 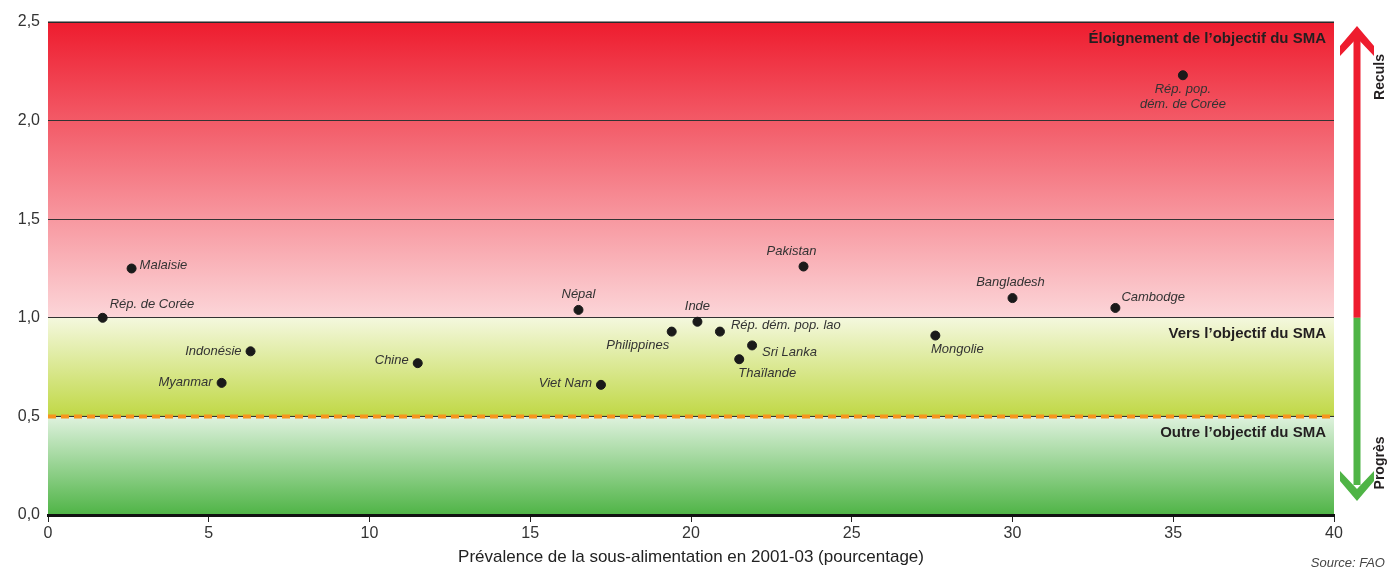 What do you see at coordinates (29, 415) in the screenshot?
I see `y-tick-label: 0,5` at bounding box center [29, 415].